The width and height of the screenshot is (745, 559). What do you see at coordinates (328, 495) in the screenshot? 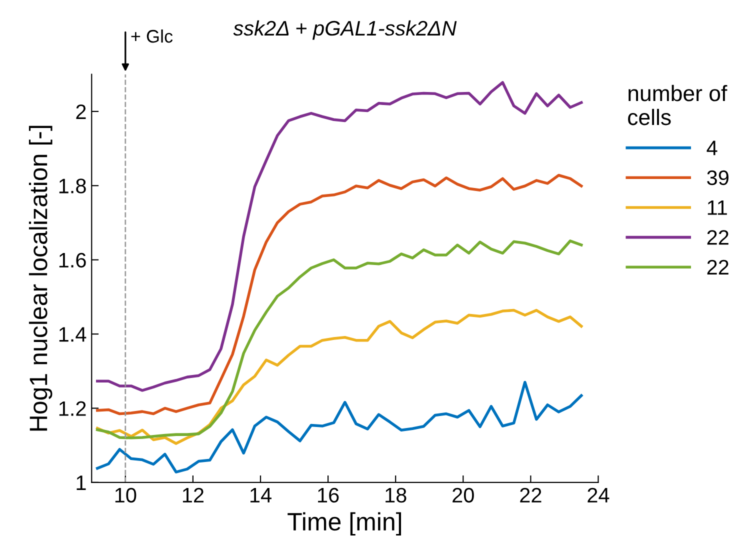
I see `x-tick-label: 16` at bounding box center [328, 495].